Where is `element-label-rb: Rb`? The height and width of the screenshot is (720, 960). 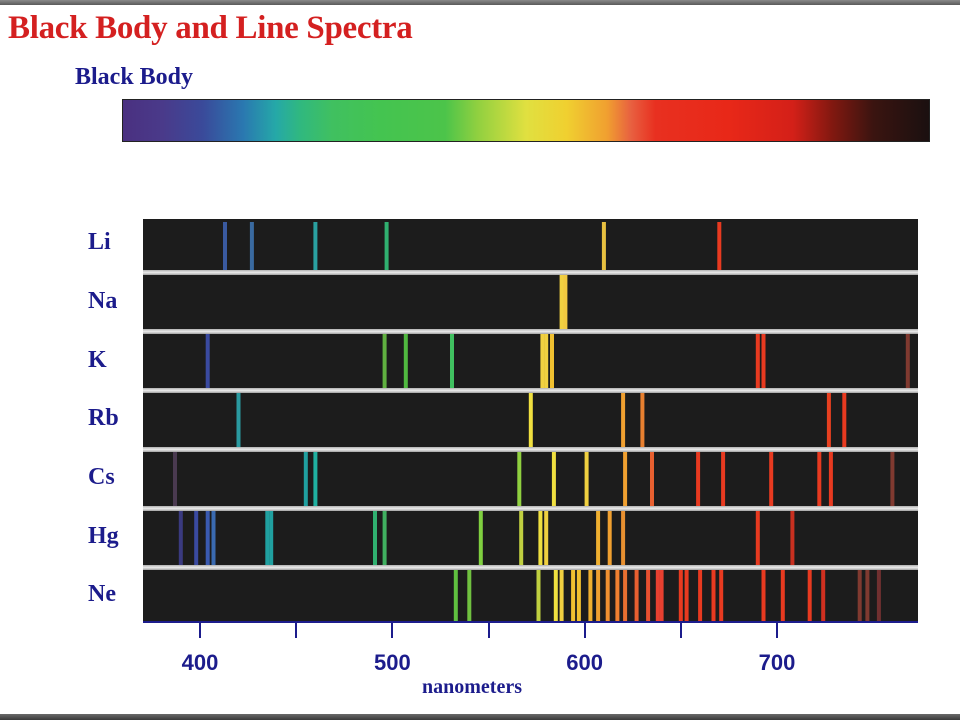
element-label-rb: Rb is located at coordinates (103, 418).